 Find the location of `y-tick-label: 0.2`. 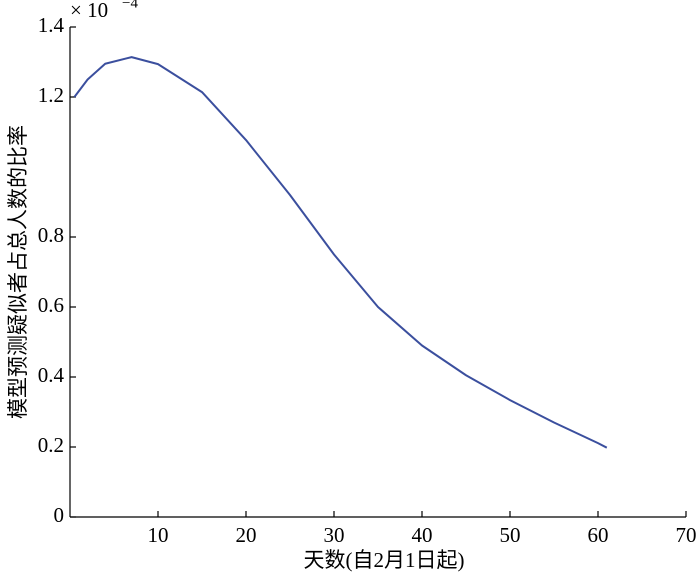

y-tick-label: 0.2 is located at coordinates (51, 445).